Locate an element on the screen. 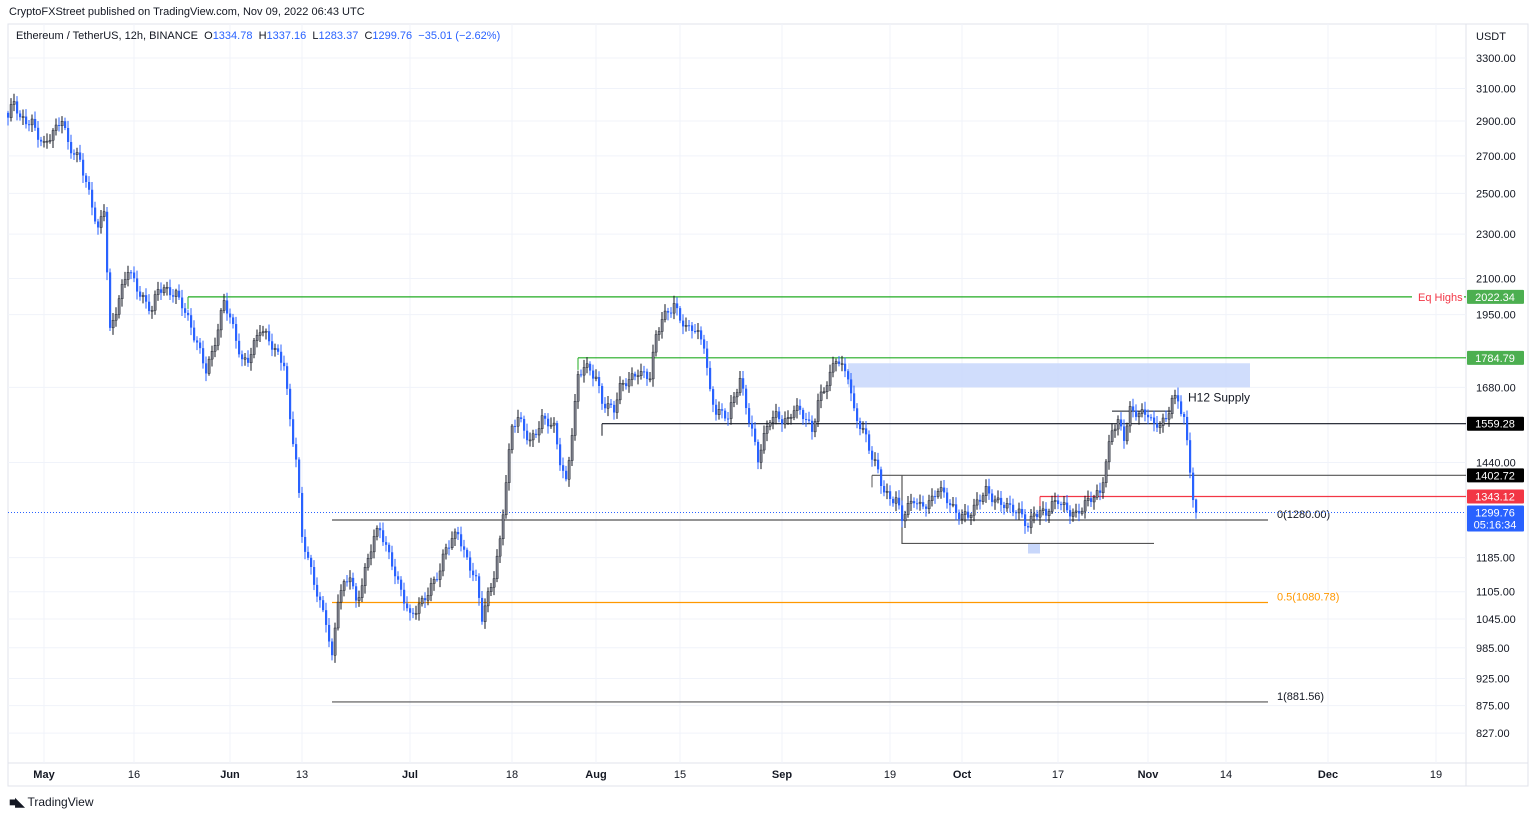  currency-label: USDT is located at coordinates (1491, 37).